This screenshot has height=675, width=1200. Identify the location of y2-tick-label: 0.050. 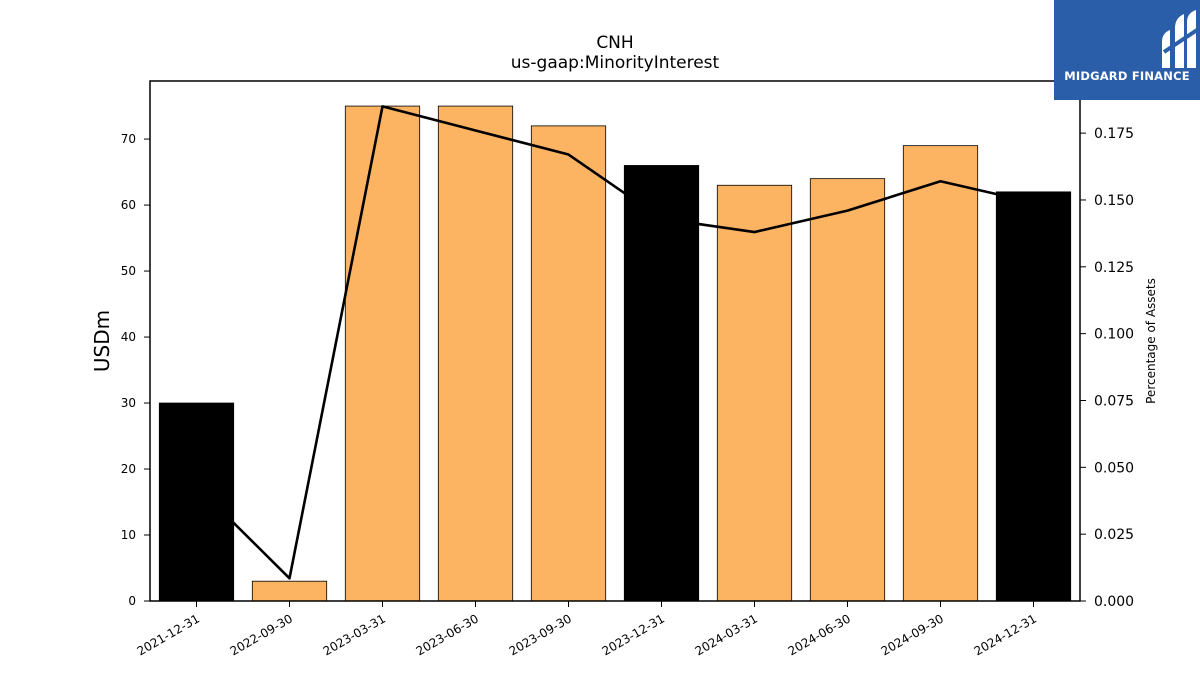
(1114, 468).